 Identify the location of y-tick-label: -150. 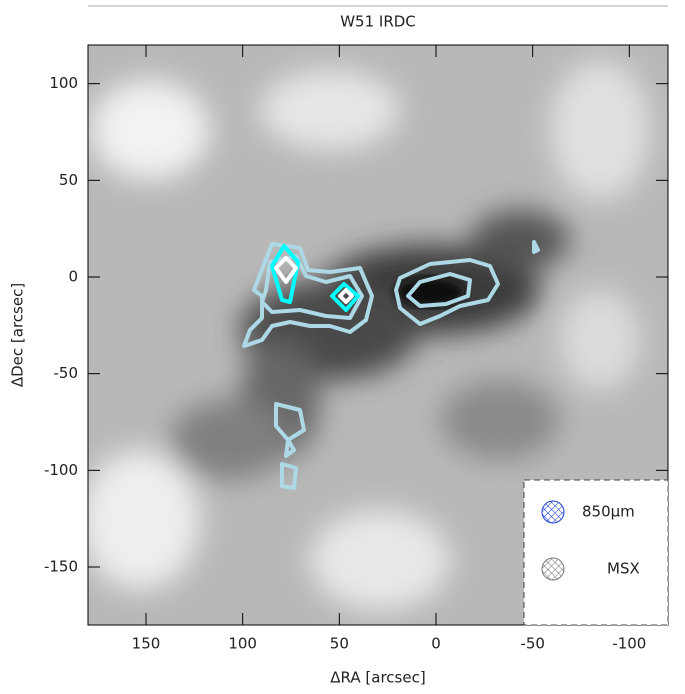
(61, 567).